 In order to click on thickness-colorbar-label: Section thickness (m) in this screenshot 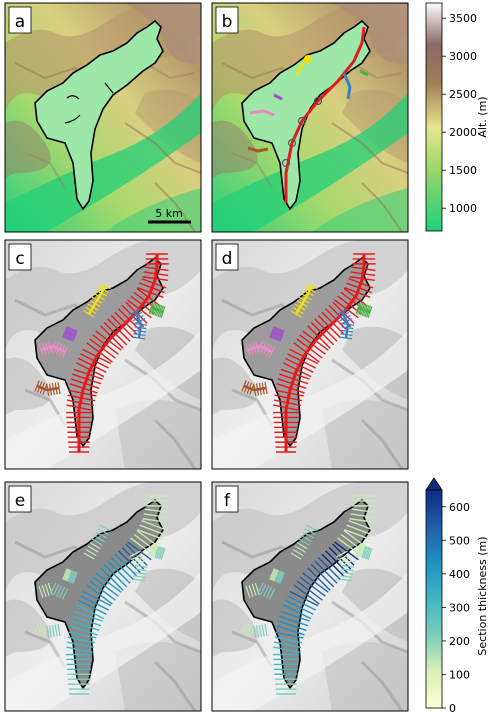, I will do `click(482, 595)`.